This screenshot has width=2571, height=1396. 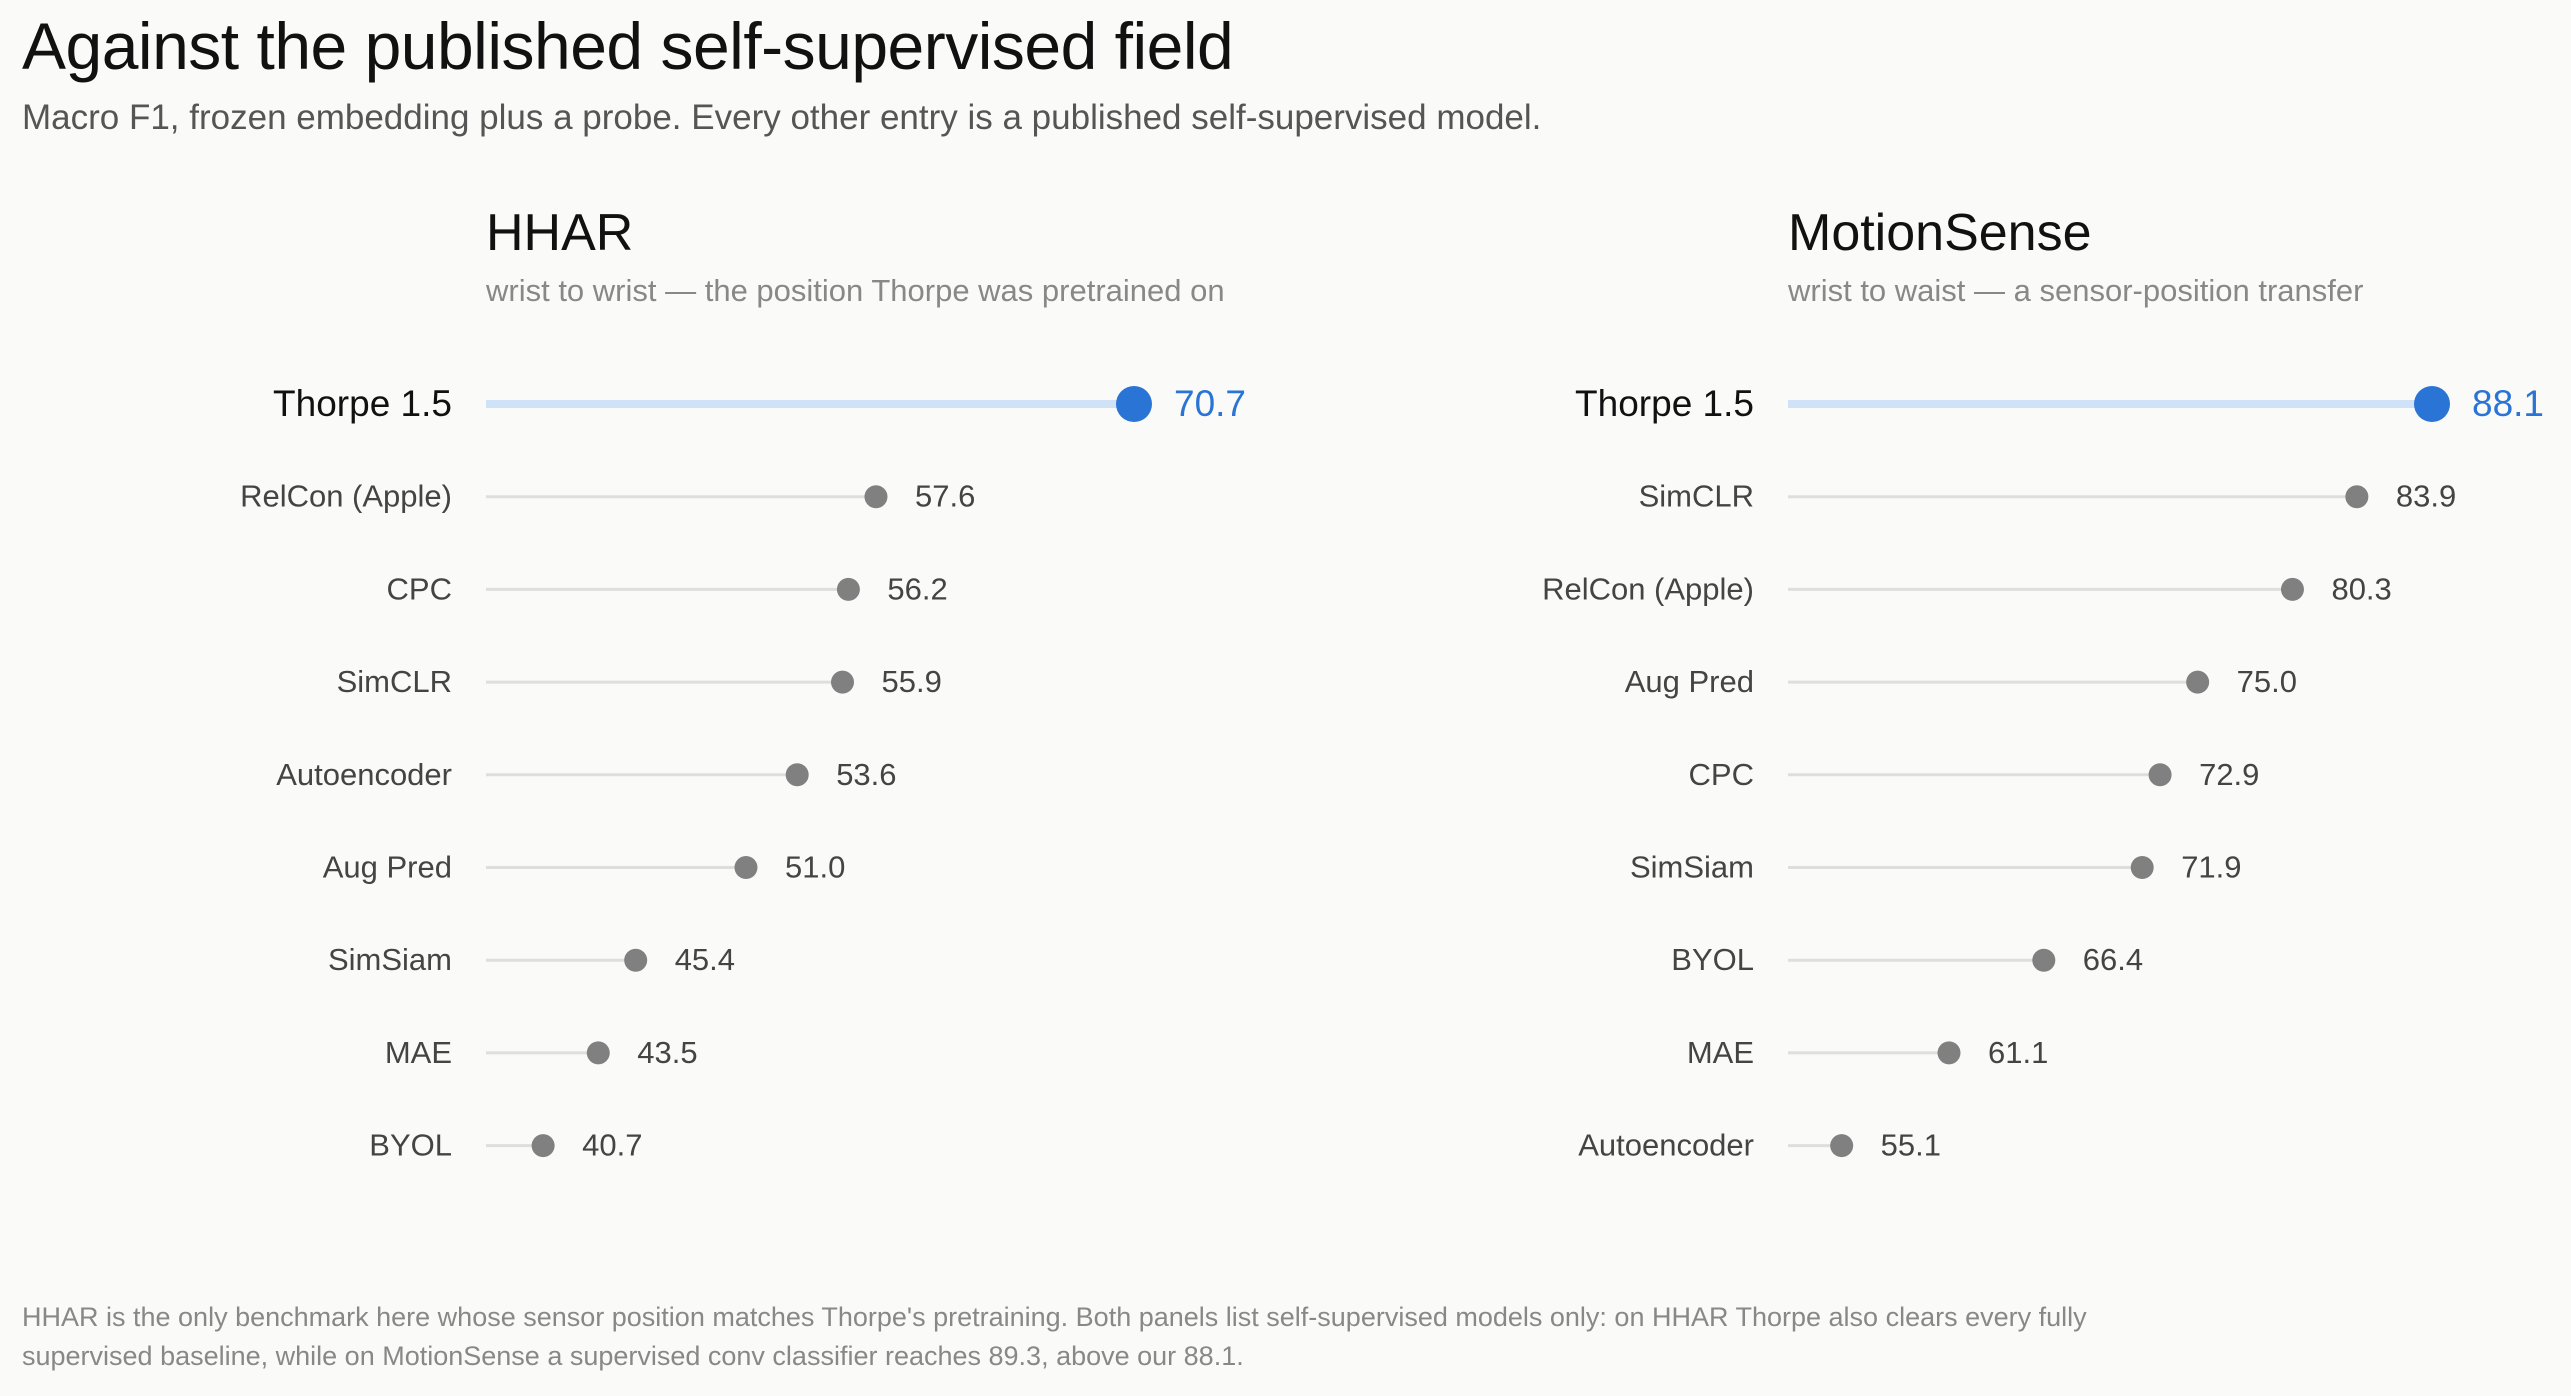 I want to click on chart-row: SimCLR 55.9, so click(x=639, y=681).